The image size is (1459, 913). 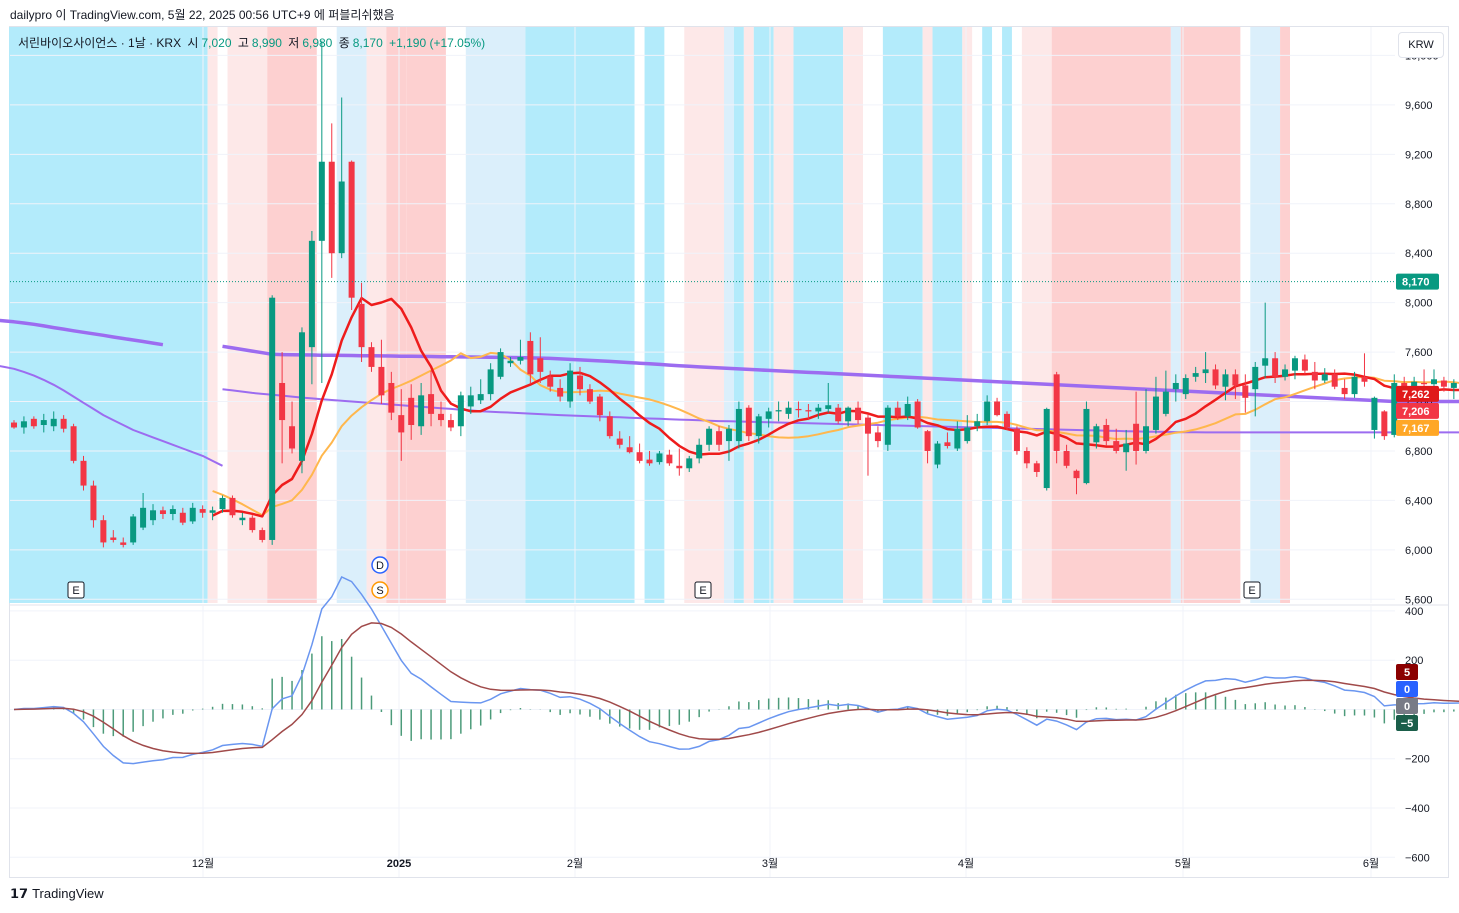 What do you see at coordinates (317, 43) in the screenshot?
I see `low-value: 6,980` at bounding box center [317, 43].